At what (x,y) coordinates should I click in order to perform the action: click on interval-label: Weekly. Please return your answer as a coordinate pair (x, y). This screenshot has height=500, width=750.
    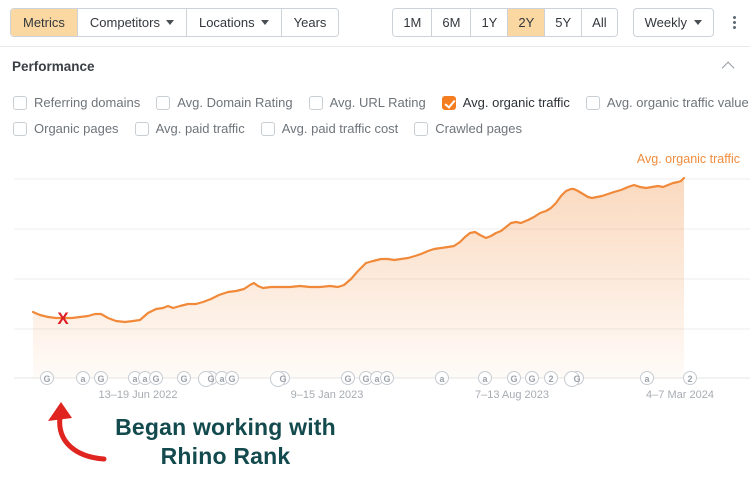
    Looking at the image, I should click on (665, 22).